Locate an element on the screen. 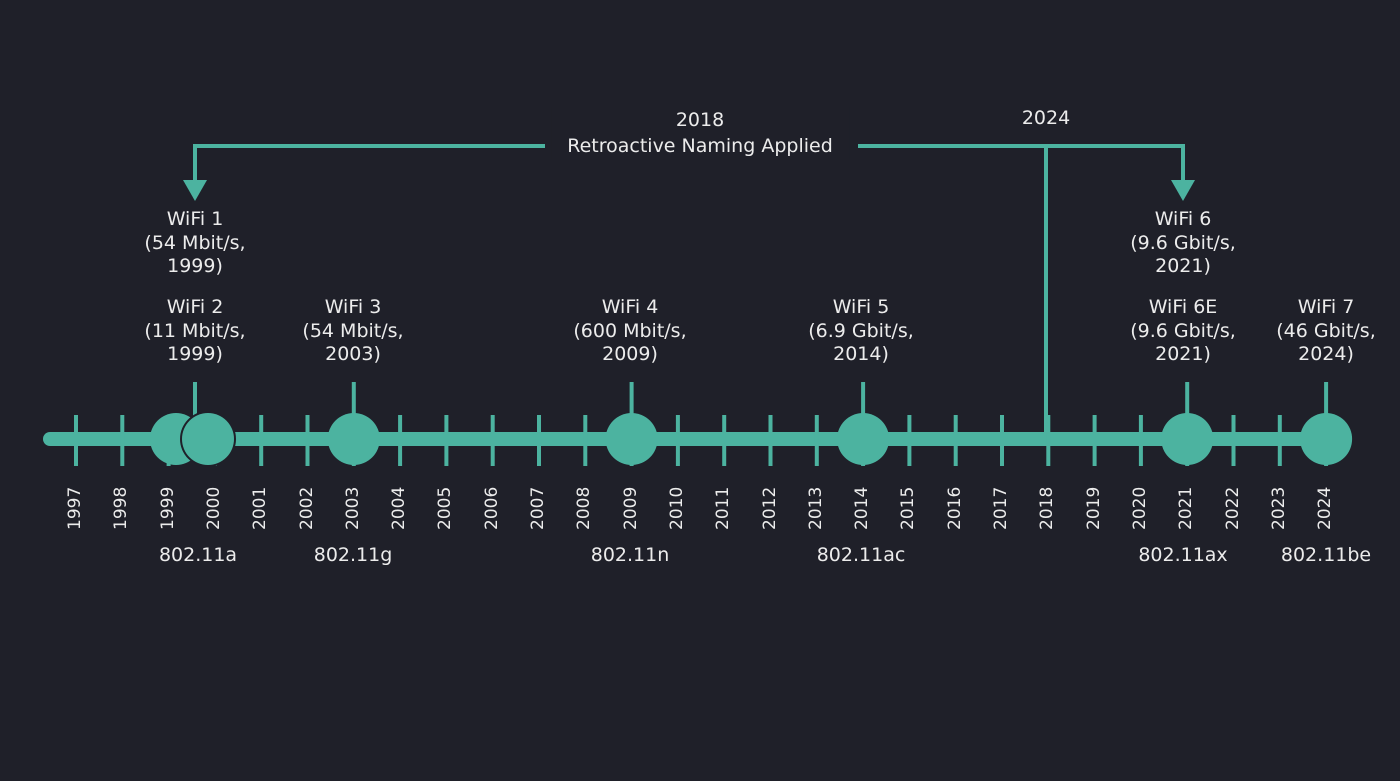 The height and width of the screenshot is (781, 1400). bracket-year-2018: 2018 is located at coordinates (700, 120).